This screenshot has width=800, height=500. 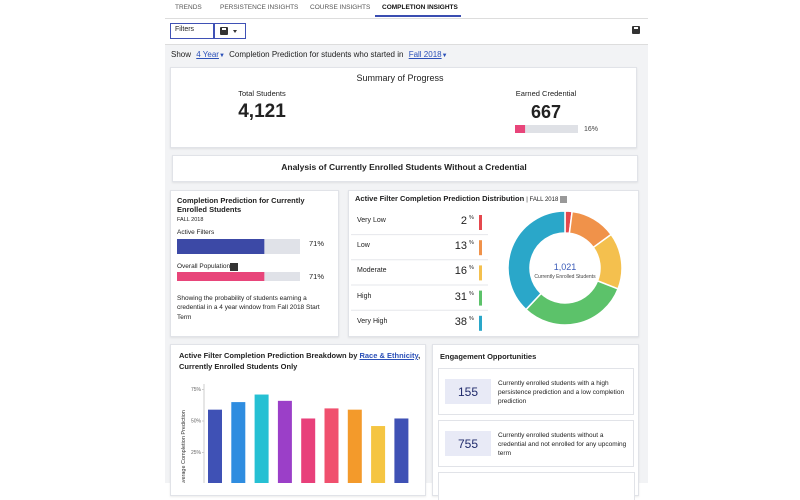 I want to click on bar-label: Active Filters, so click(x=196, y=232).